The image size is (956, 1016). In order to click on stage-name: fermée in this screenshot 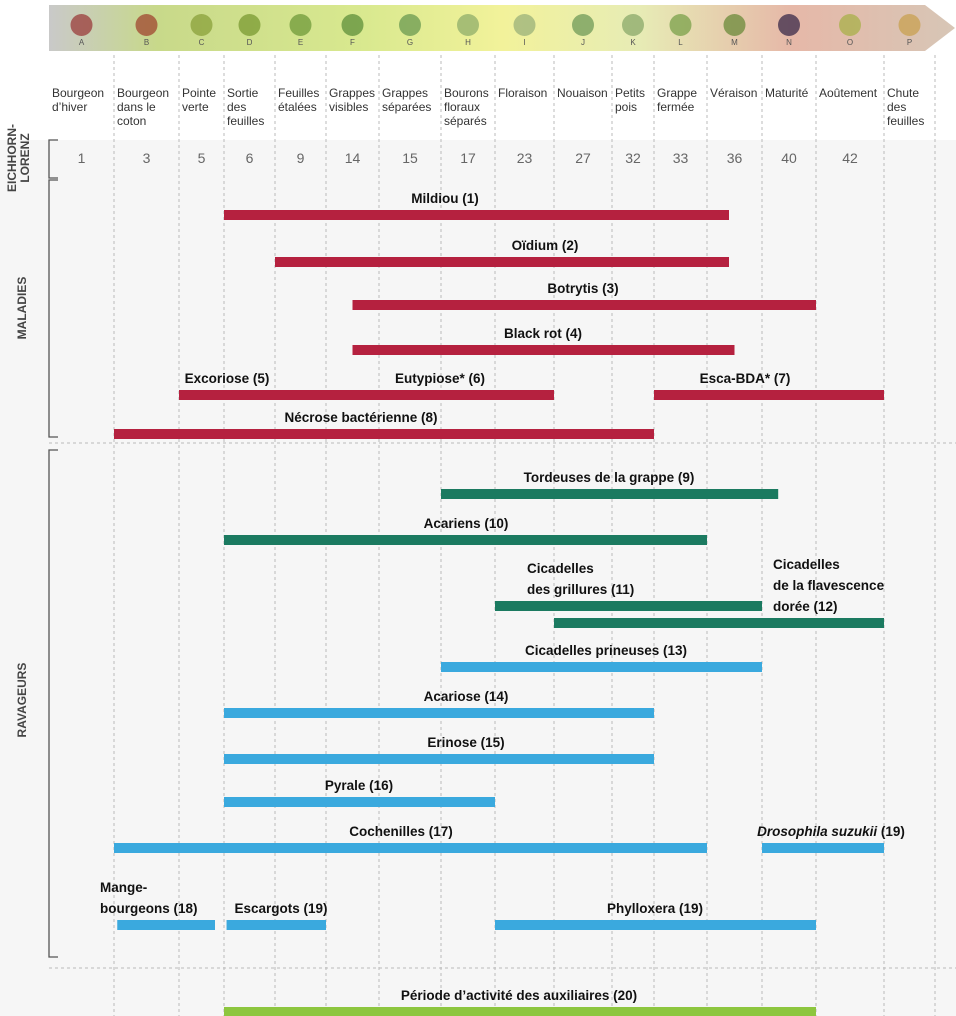, I will do `click(676, 107)`.